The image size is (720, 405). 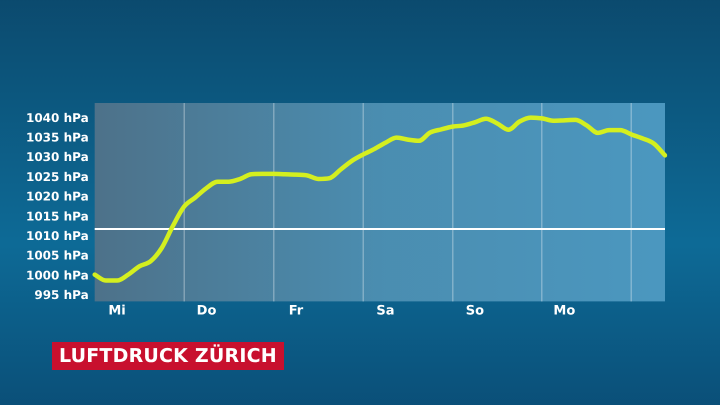 I want to click on x-tick-label: Do, so click(x=206, y=311).